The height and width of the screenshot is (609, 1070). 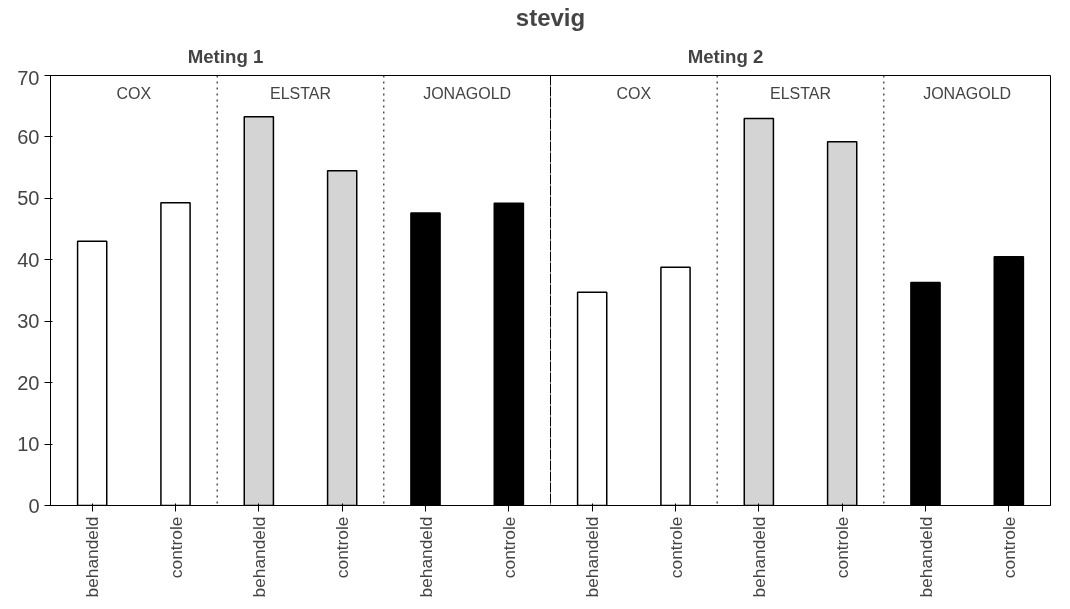 What do you see at coordinates (225, 56) in the screenshot?
I see `text: Meting 1` at bounding box center [225, 56].